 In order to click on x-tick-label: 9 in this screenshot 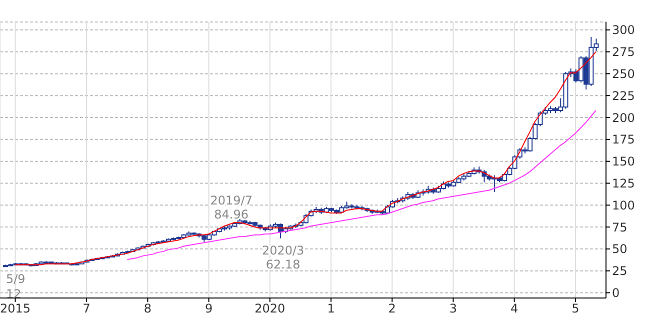, I will do `click(208, 309)`.